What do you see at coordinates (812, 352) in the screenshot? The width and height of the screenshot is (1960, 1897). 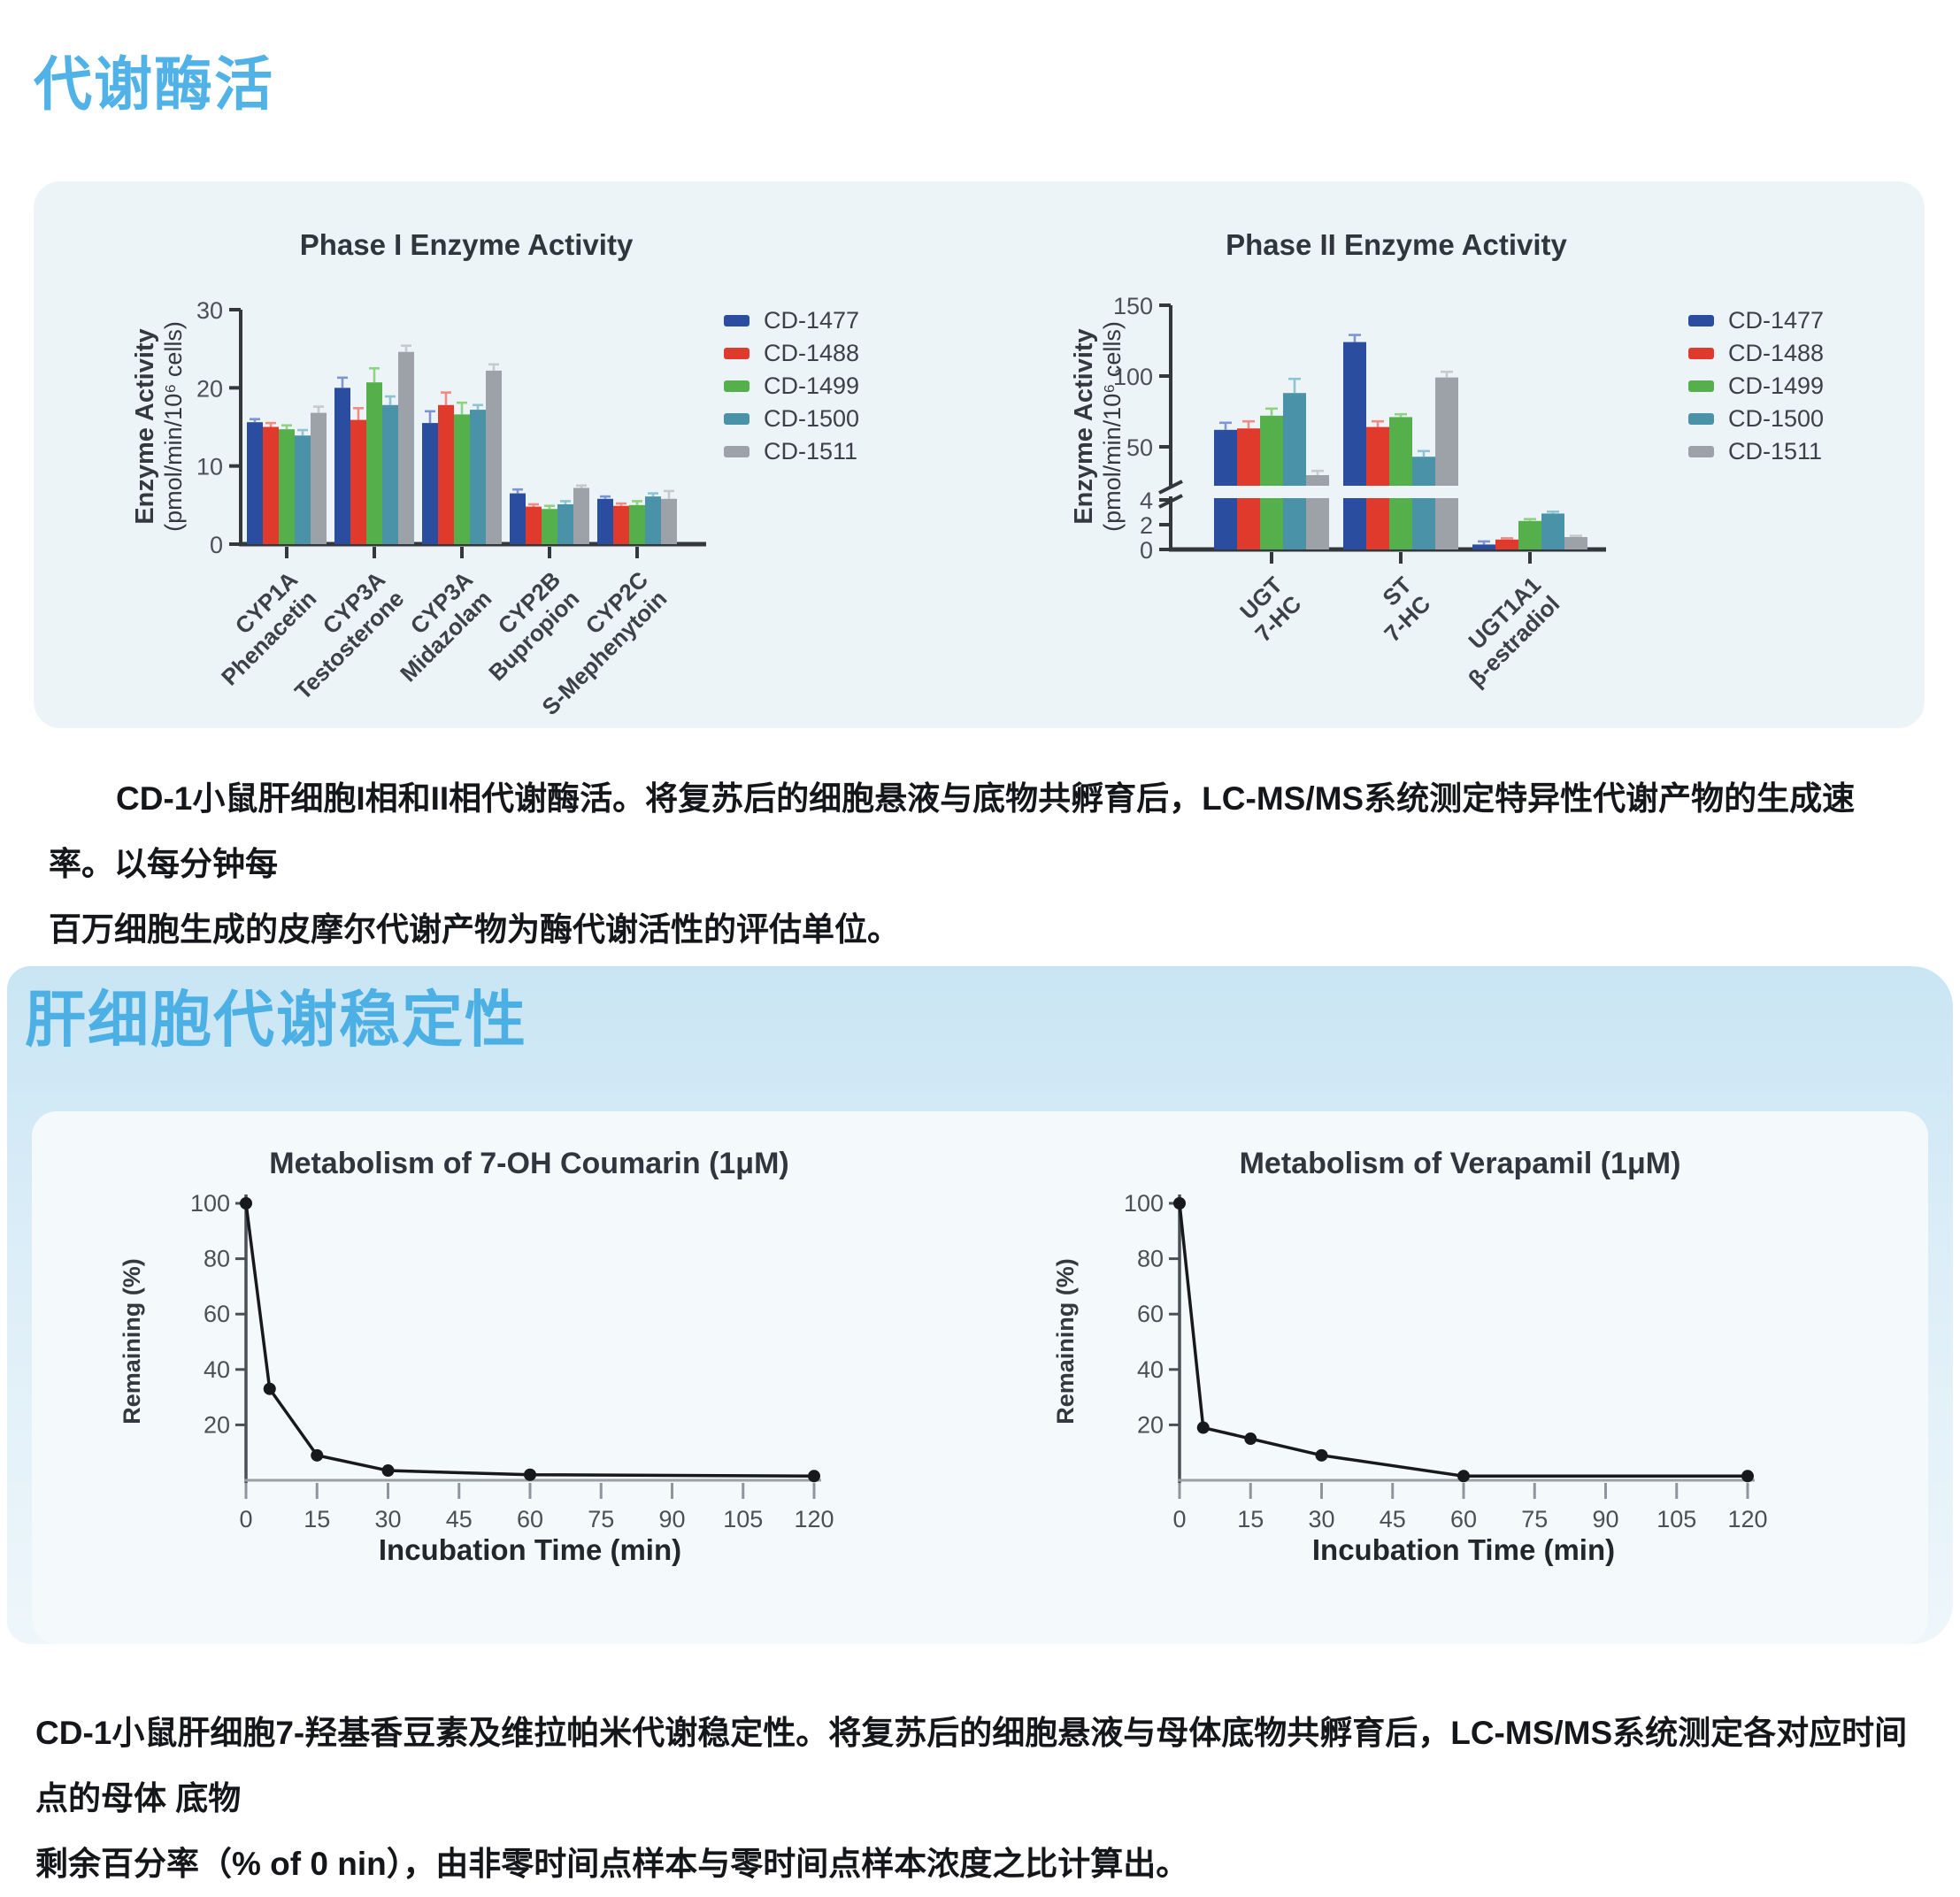 I see `phase1-legend-label: CD-1488` at bounding box center [812, 352].